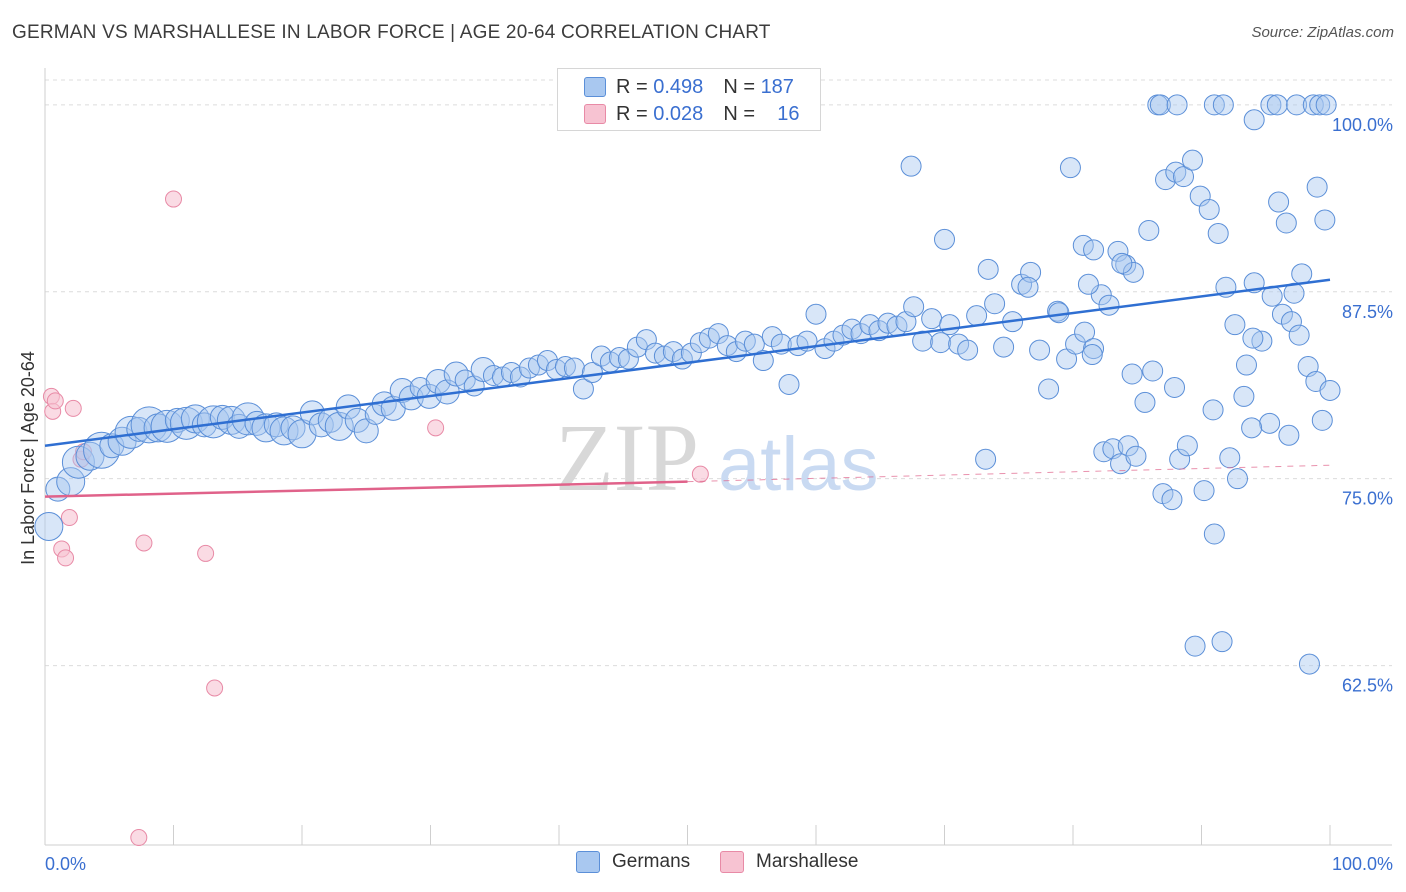 The height and width of the screenshot is (892, 1406). I want to click on x-tick-label: 0.0%, so click(65, 864).